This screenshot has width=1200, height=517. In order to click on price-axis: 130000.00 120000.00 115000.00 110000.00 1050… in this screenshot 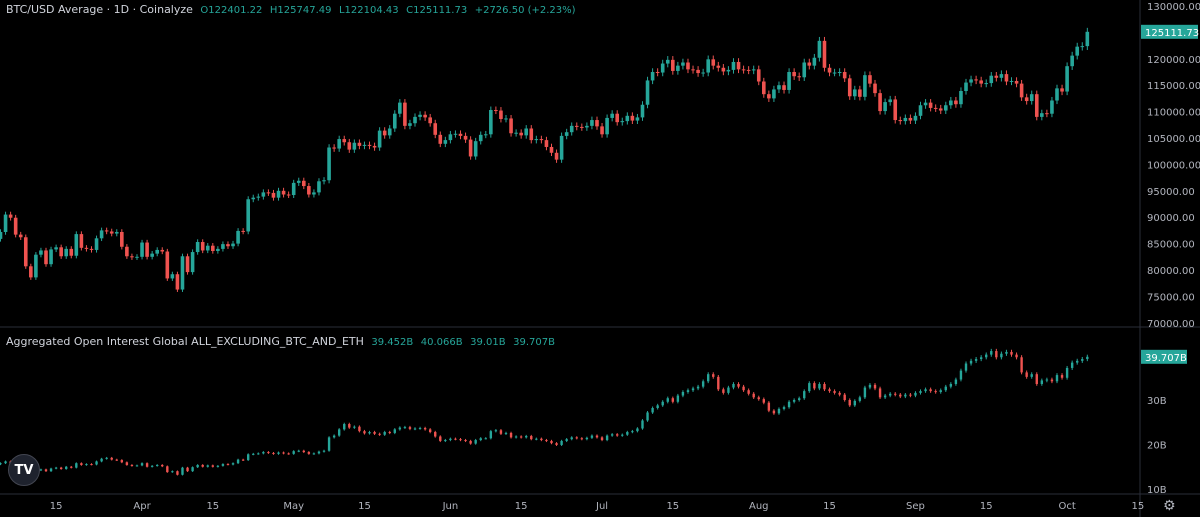, I will do `click(1173, 166)`.